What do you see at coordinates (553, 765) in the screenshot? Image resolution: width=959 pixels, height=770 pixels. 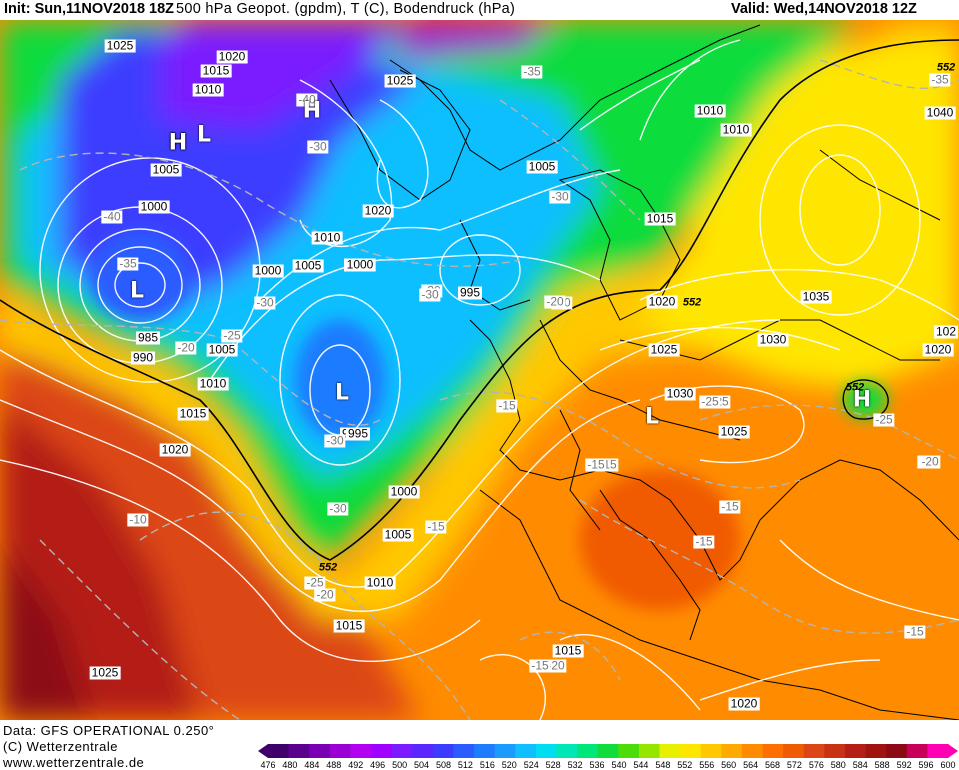 I see `colorbar-tick-label: 528` at bounding box center [553, 765].